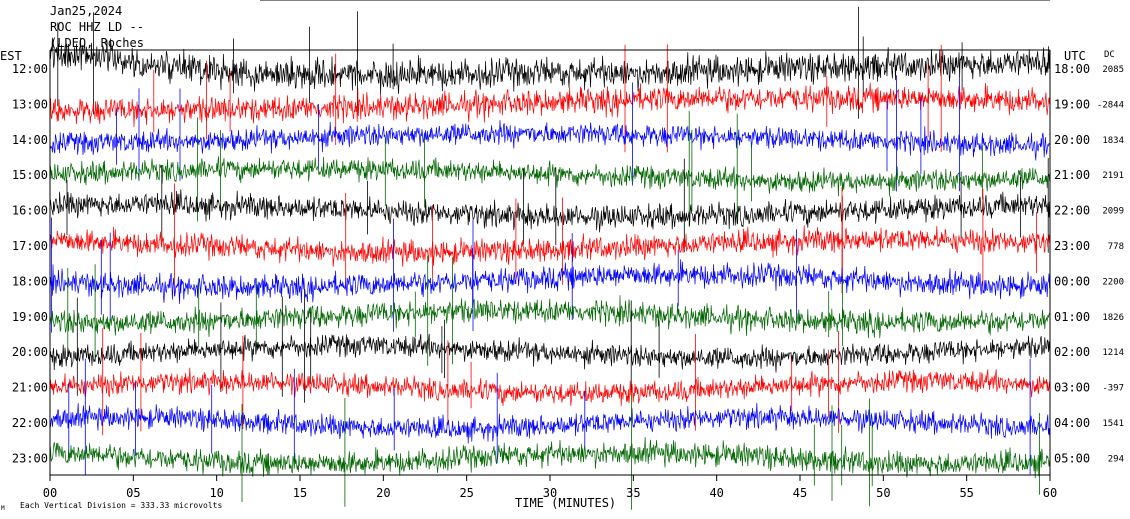  I want to click on utc-label: 23:00, so click(1072, 246).